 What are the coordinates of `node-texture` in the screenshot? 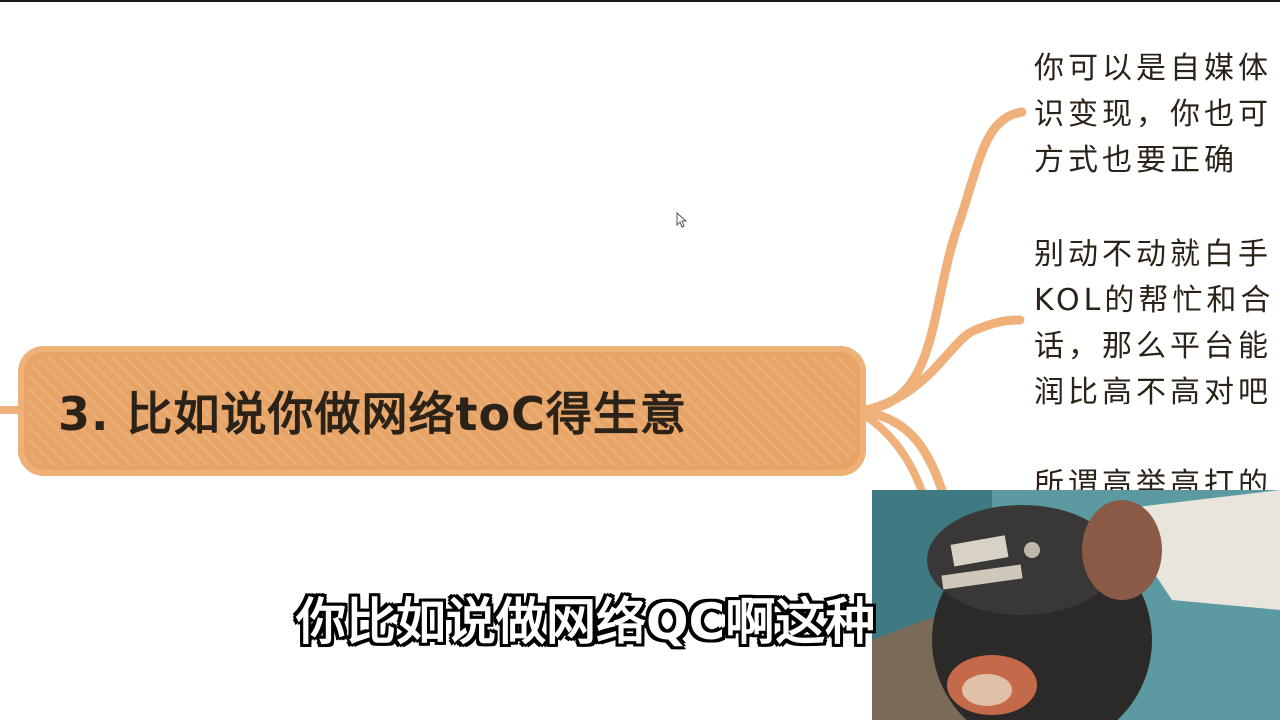 It's located at (442, 411).